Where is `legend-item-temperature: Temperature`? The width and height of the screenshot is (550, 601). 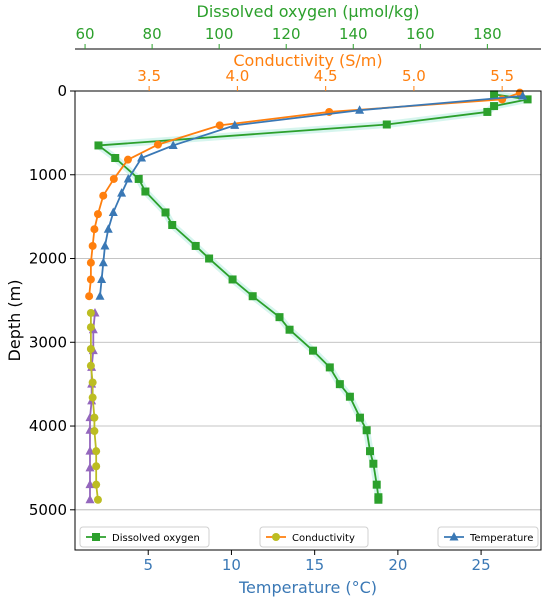 legend-item-temperature: Temperature is located at coordinates (488, 537).